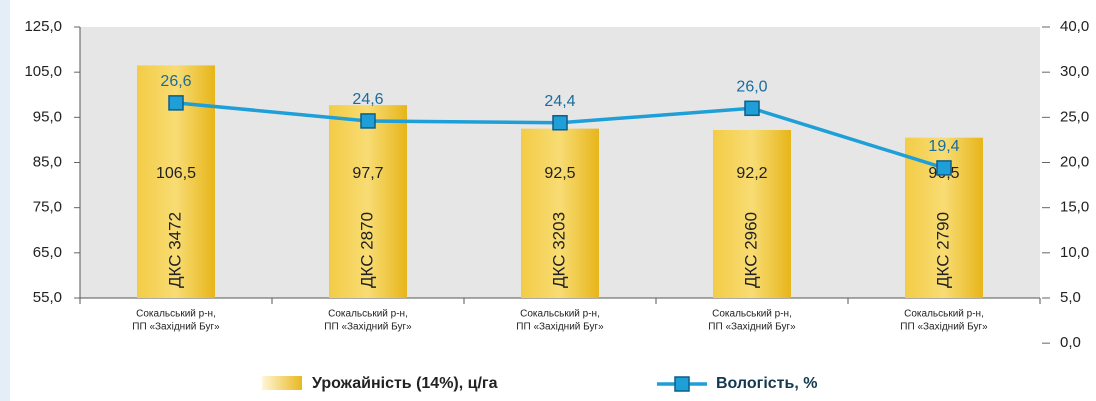 This screenshot has height=401, width=1096. What do you see at coordinates (175, 81) in the screenshot?
I see `line-value-label: 26,6` at bounding box center [175, 81].